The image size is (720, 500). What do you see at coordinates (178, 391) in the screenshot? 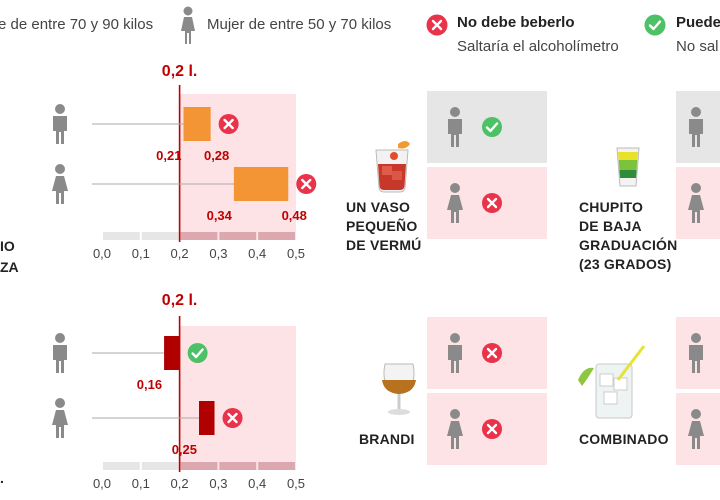
I see `chart-2: 0,0 0,1 0,2 0,3 0,4 0,5 0,2 l. 0,16 0,25` at bounding box center [178, 391].